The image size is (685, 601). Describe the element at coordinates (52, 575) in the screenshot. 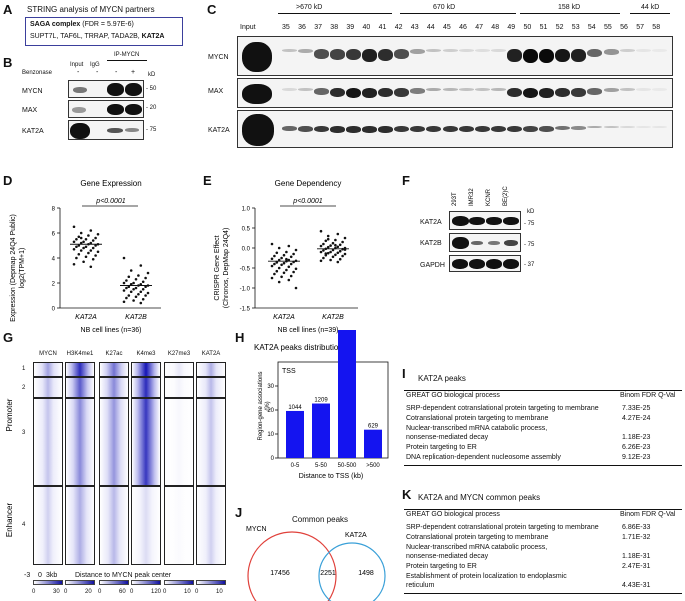

I see `g-axis-right: 3kb` at that location.